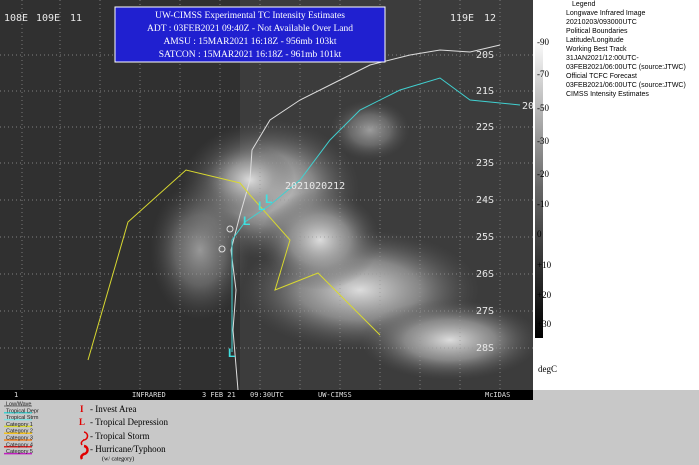  What do you see at coordinates (528, 106) in the screenshot?
I see `edge-label: 20` at bounding box center [528, 106].